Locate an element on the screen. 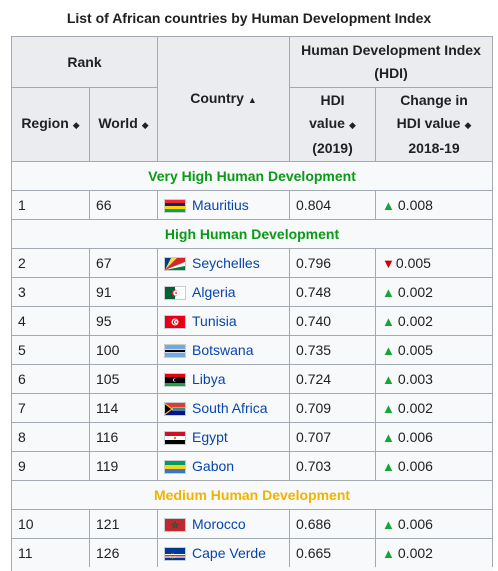 The image size is (498, 571). country-cell: Egypt is located at coordinates (224, 437).